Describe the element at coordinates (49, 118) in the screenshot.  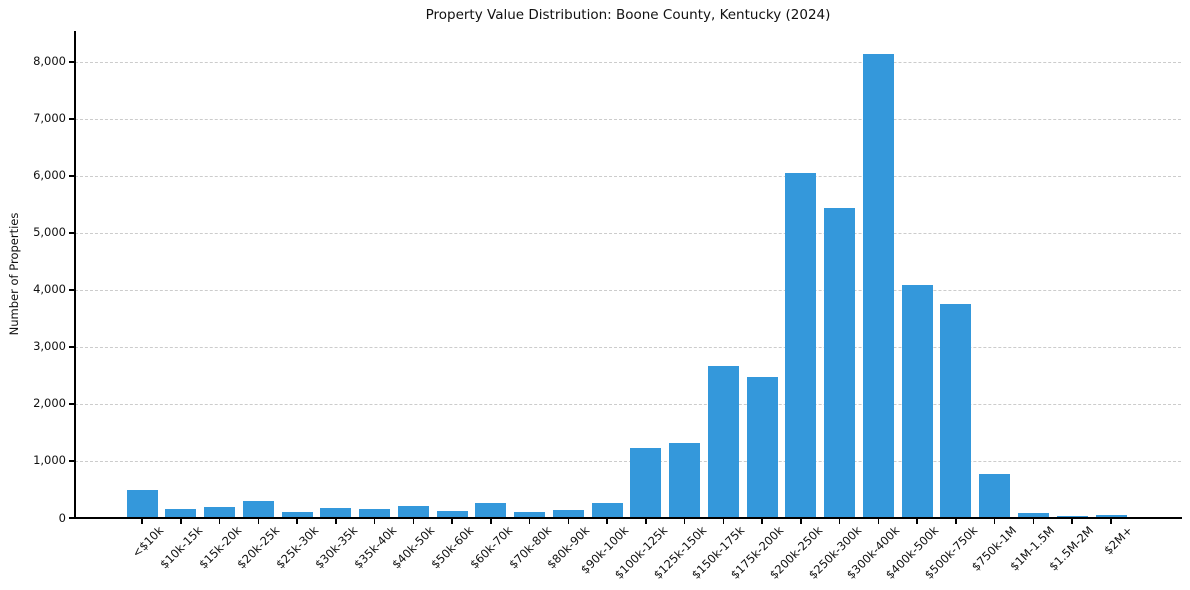
I see `y-tick-label: 7,000` at that location.